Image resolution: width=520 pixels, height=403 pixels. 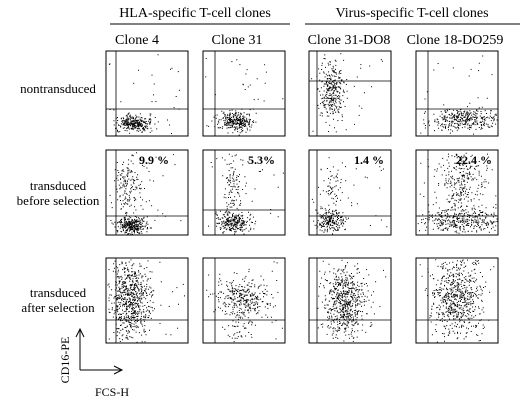 What do you see at coordinates (58, 88) in the screenshot?
I see `row-label-nontransduced: nontransduced` at bounding box center [58, 88].